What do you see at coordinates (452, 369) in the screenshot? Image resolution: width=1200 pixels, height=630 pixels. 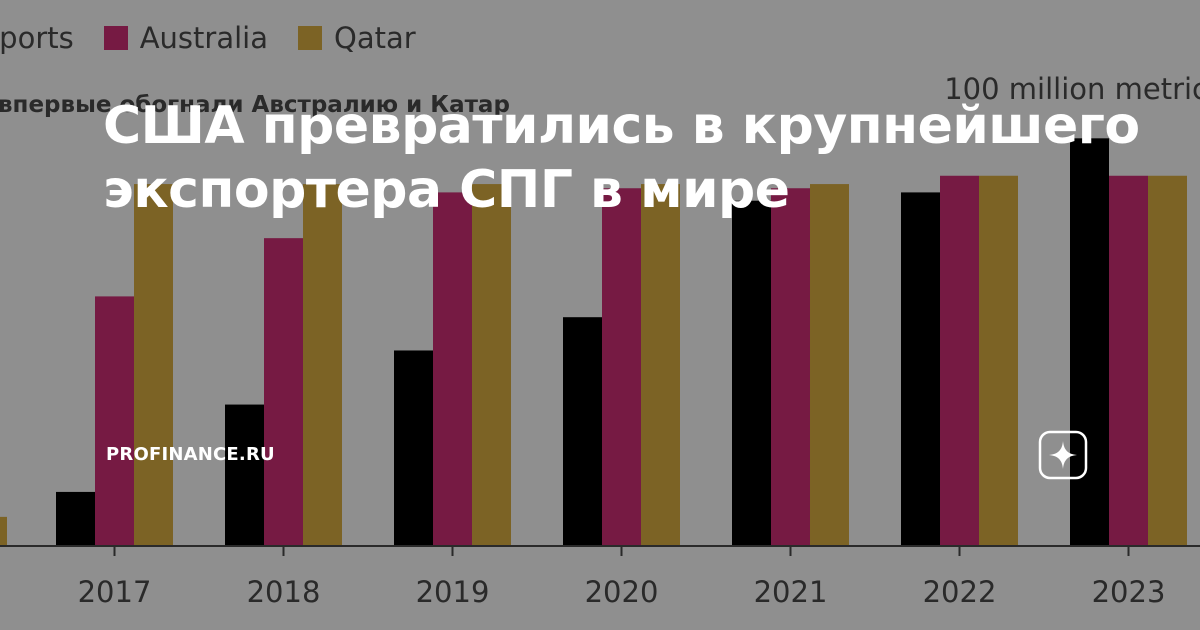 I see `bar-australia-2019` at bounding box center [452, 369].